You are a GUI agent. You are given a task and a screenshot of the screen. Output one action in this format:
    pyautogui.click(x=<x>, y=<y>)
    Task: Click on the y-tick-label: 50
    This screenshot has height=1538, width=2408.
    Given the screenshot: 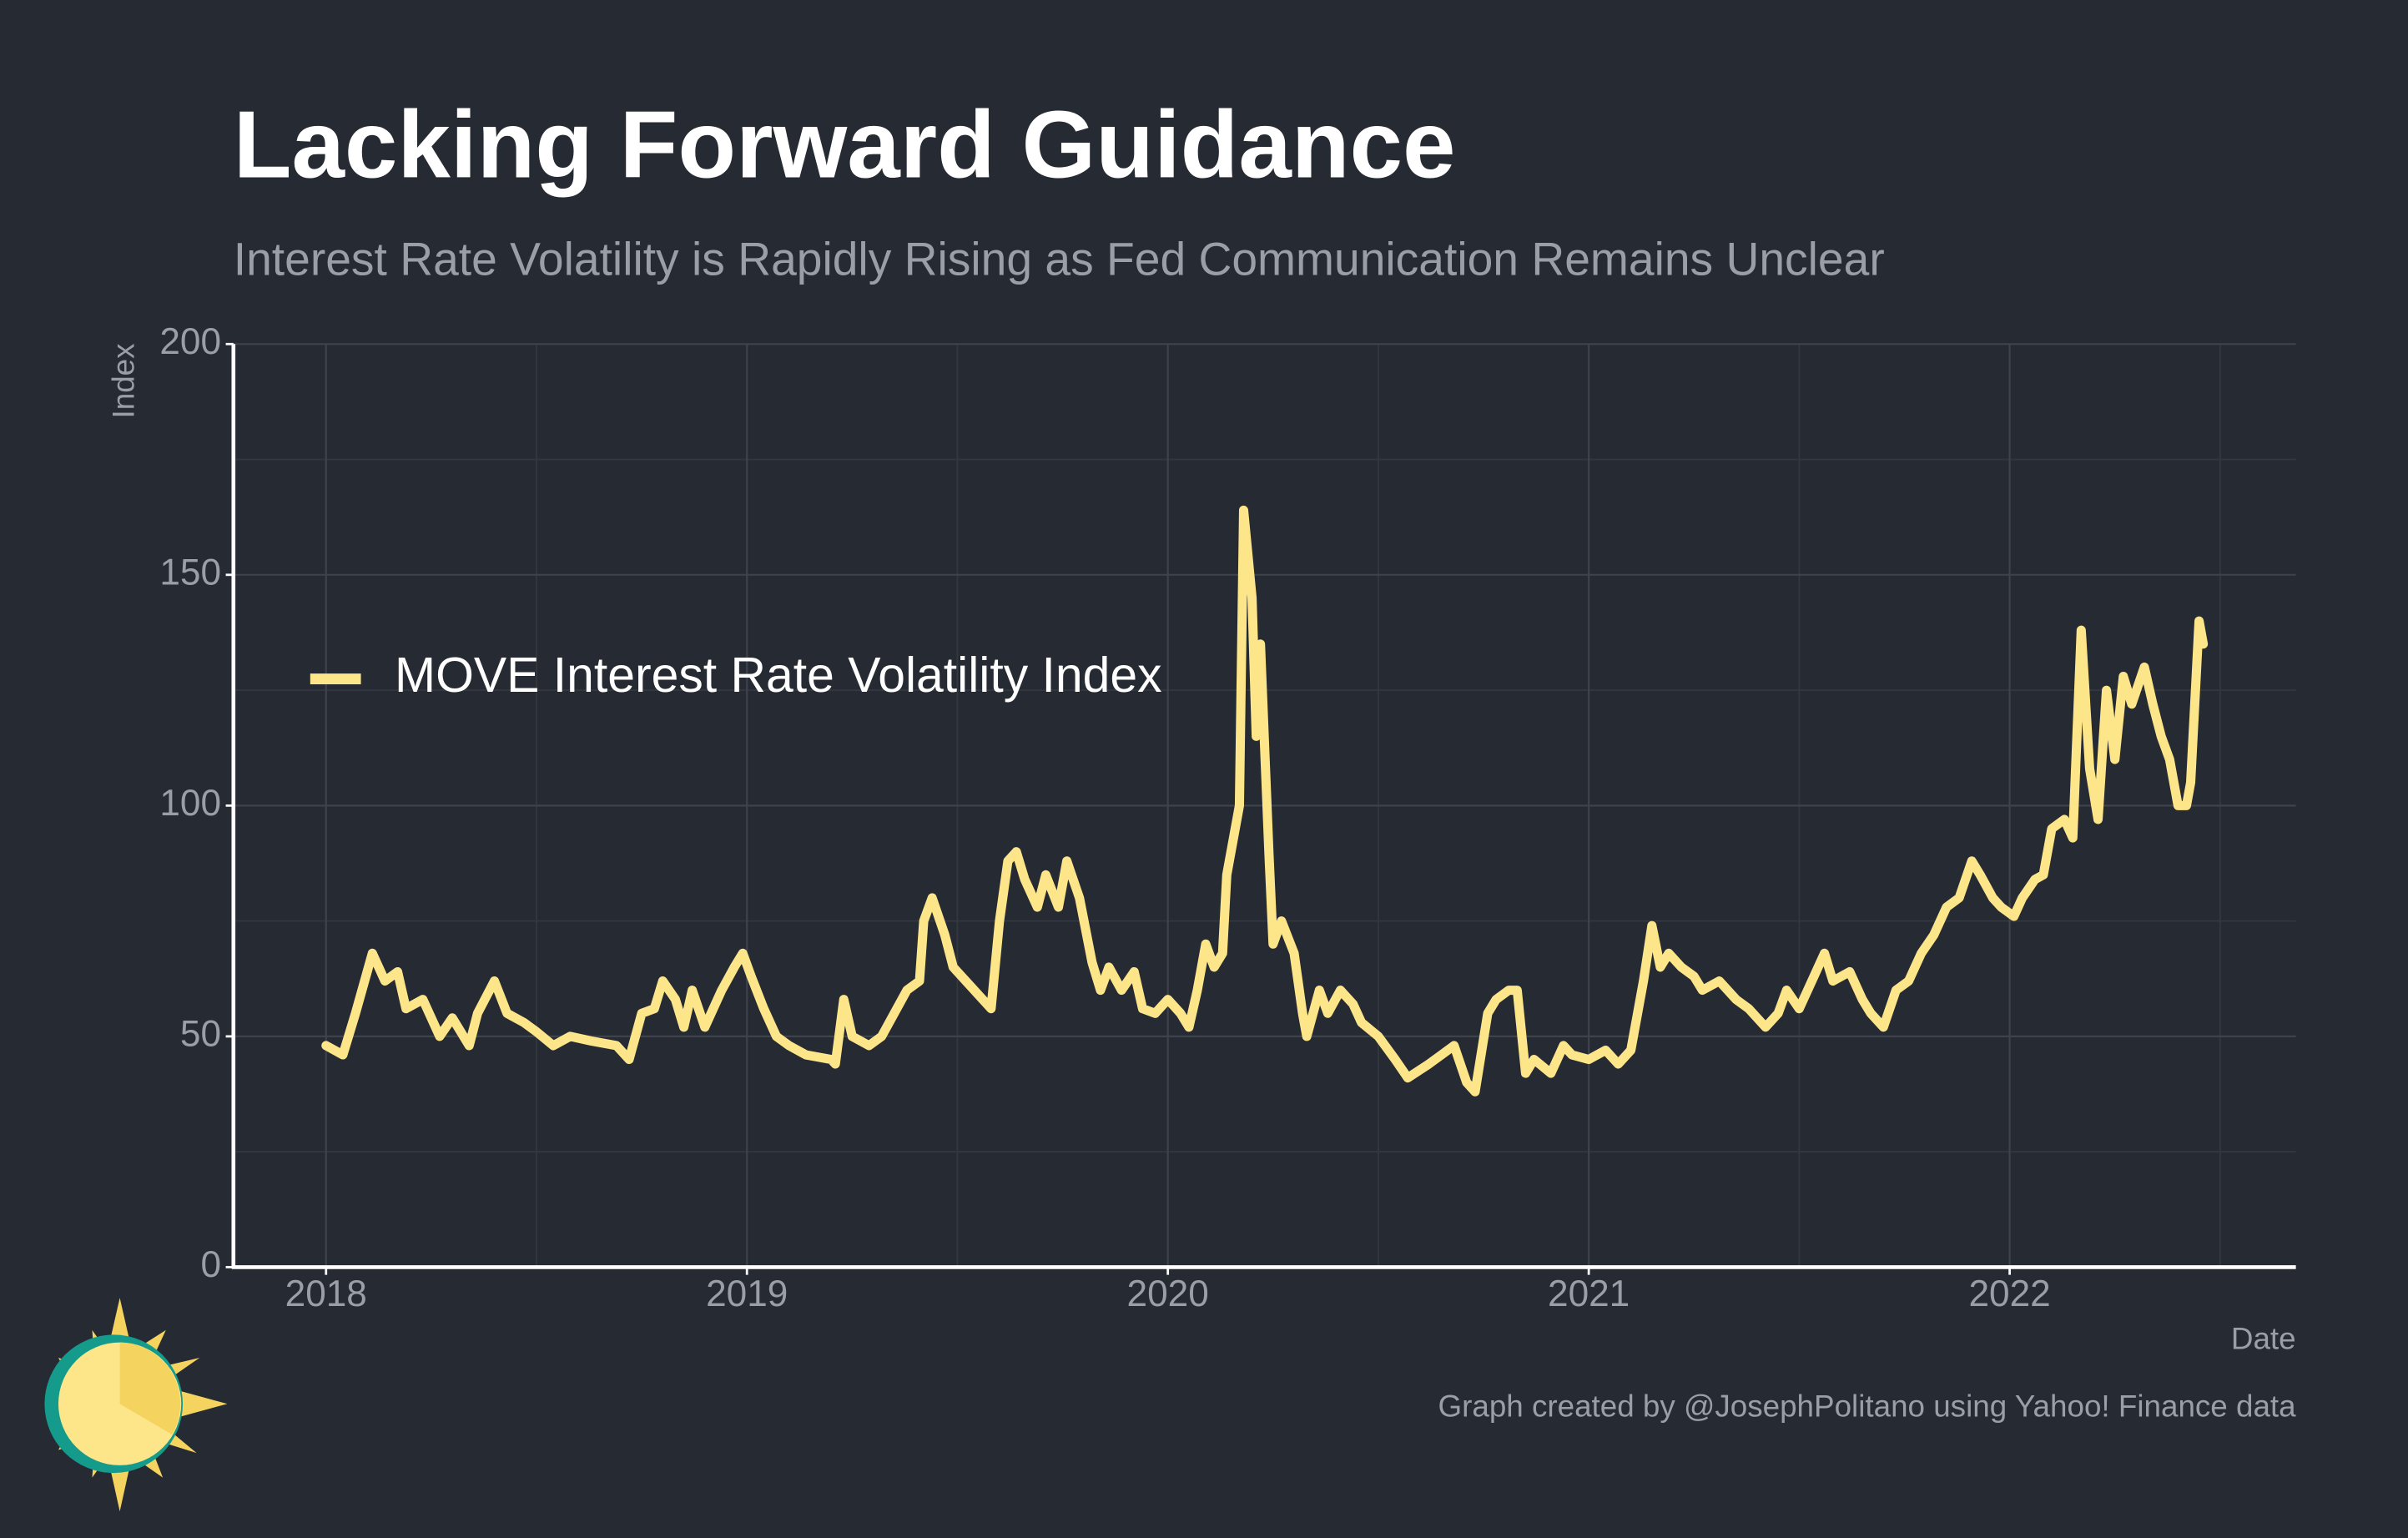 What is the action you would take?
    pyautogui.click(x=200, y=1034)
    